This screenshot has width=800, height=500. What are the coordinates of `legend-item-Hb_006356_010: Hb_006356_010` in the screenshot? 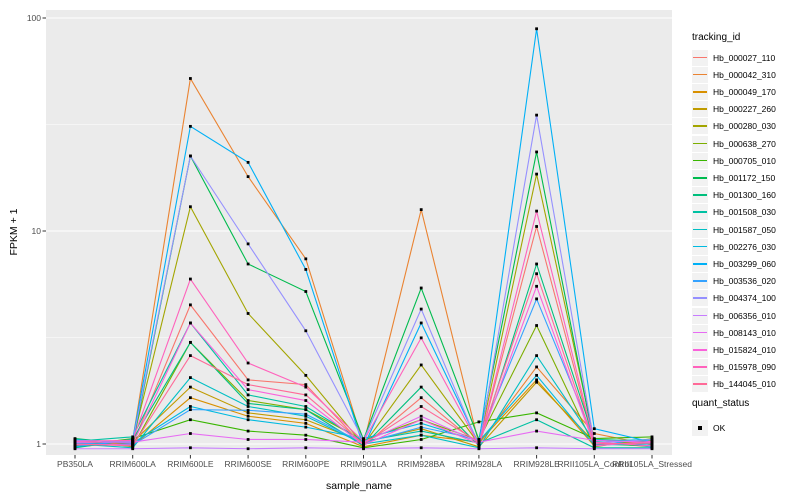 It's located at (734, 315).